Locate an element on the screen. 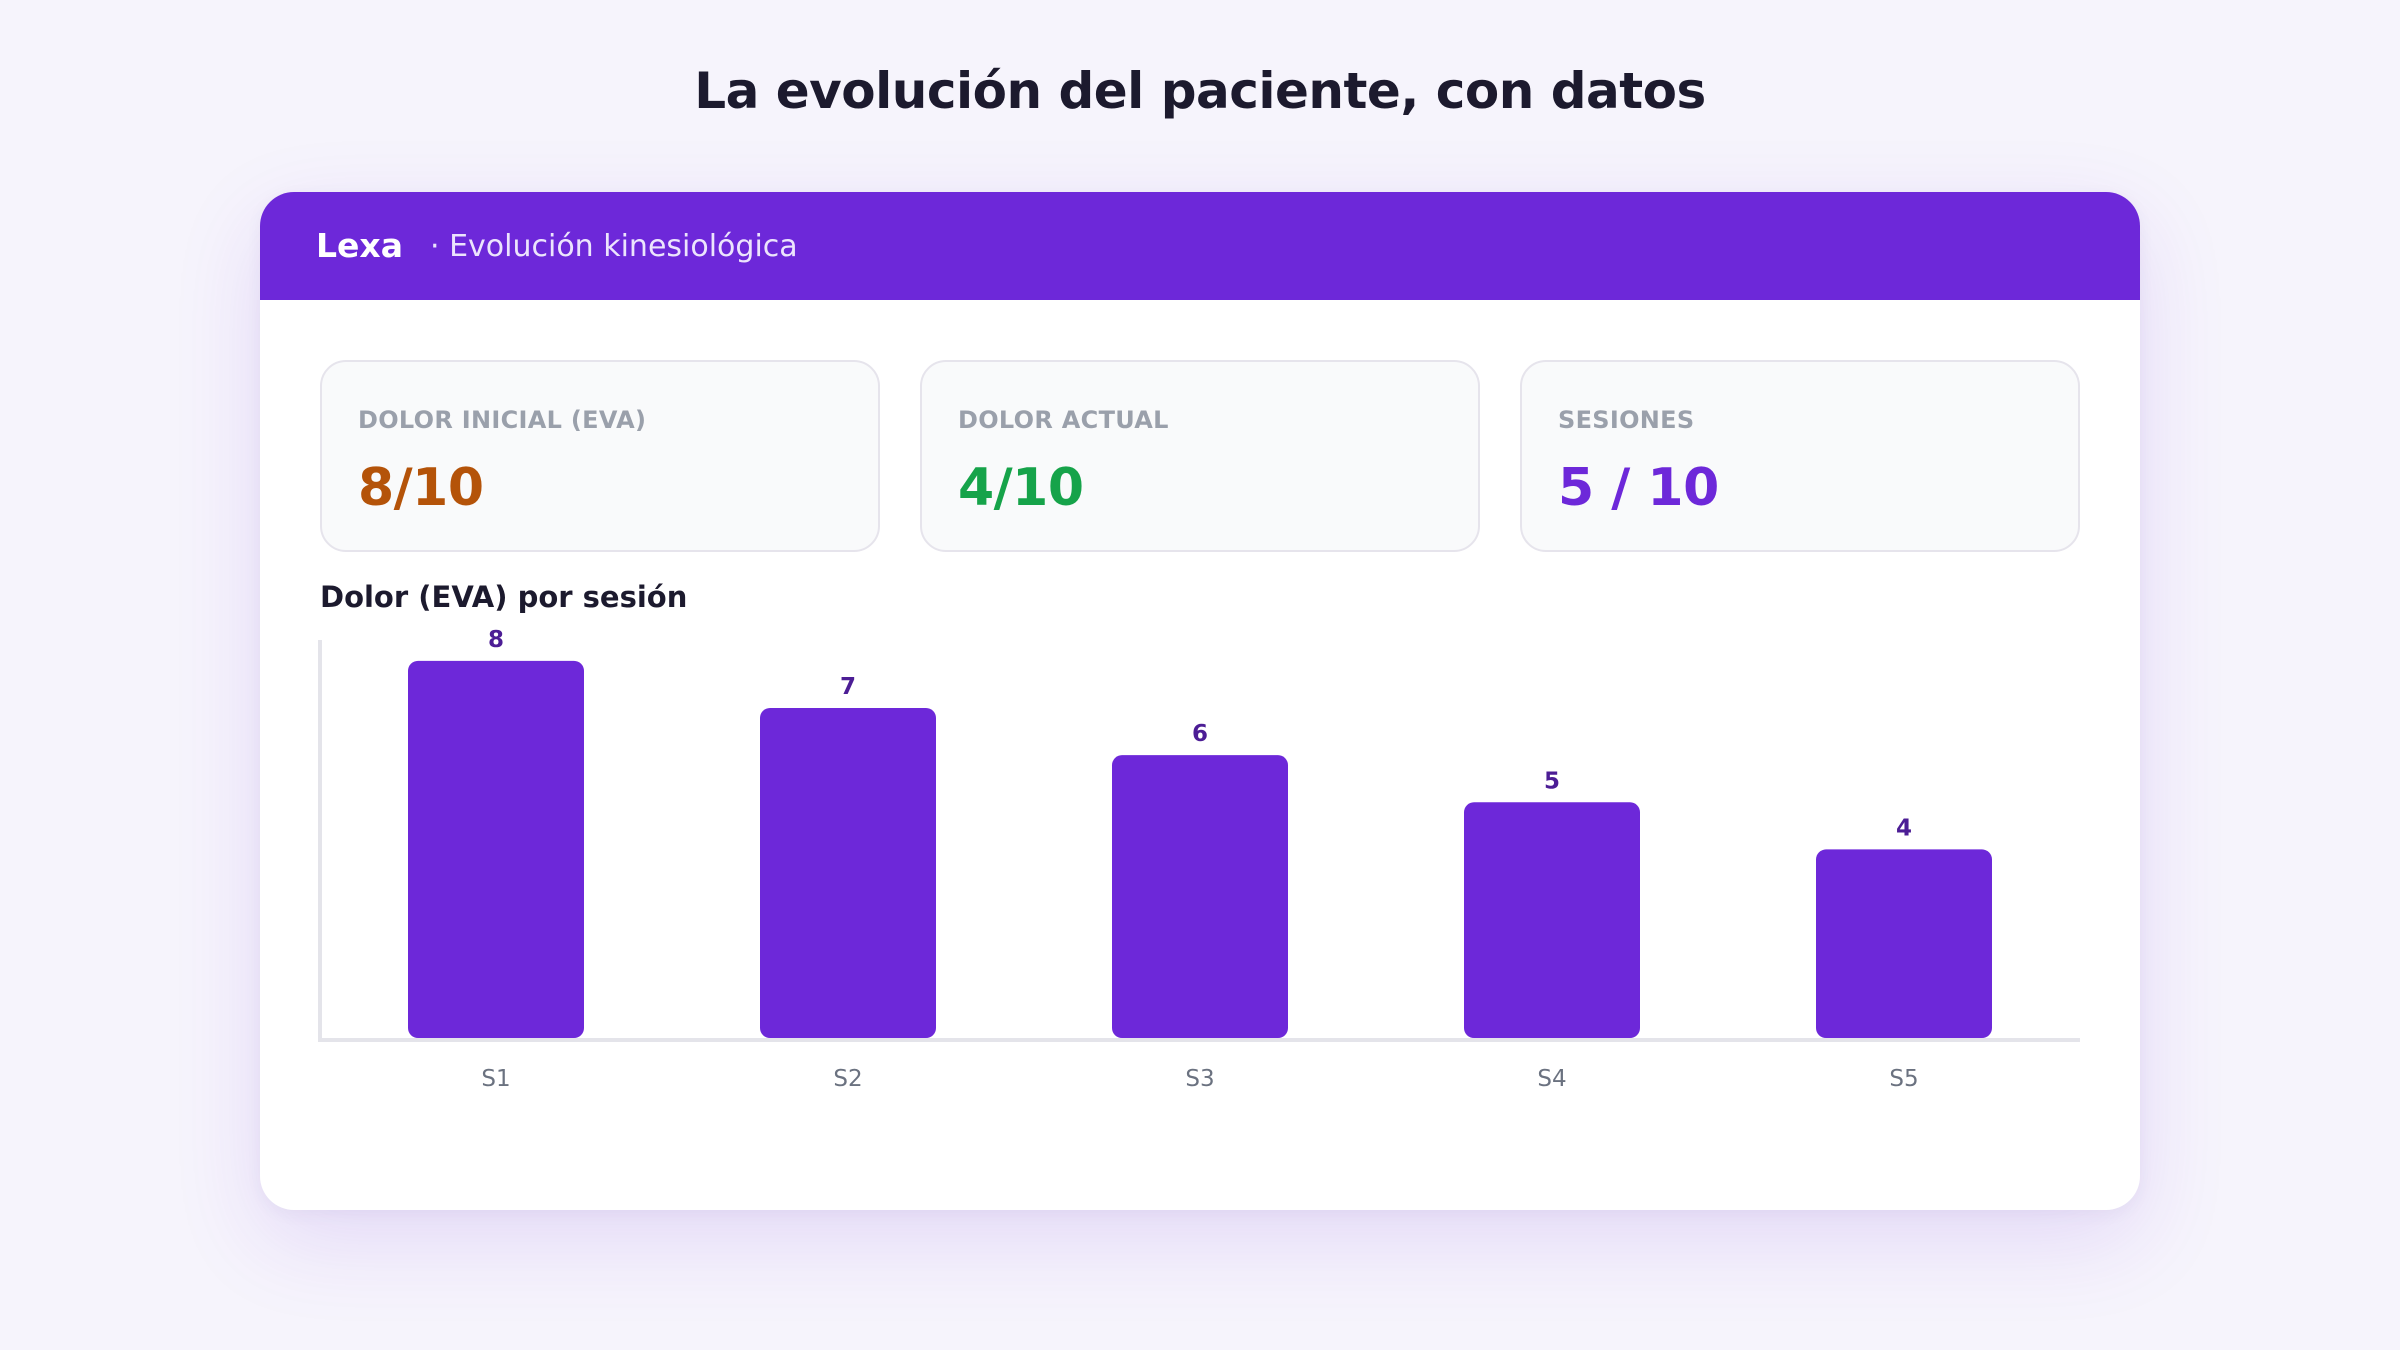  chart-title: Dolor (EVA) por sesión is located at coordinates (504, 597).